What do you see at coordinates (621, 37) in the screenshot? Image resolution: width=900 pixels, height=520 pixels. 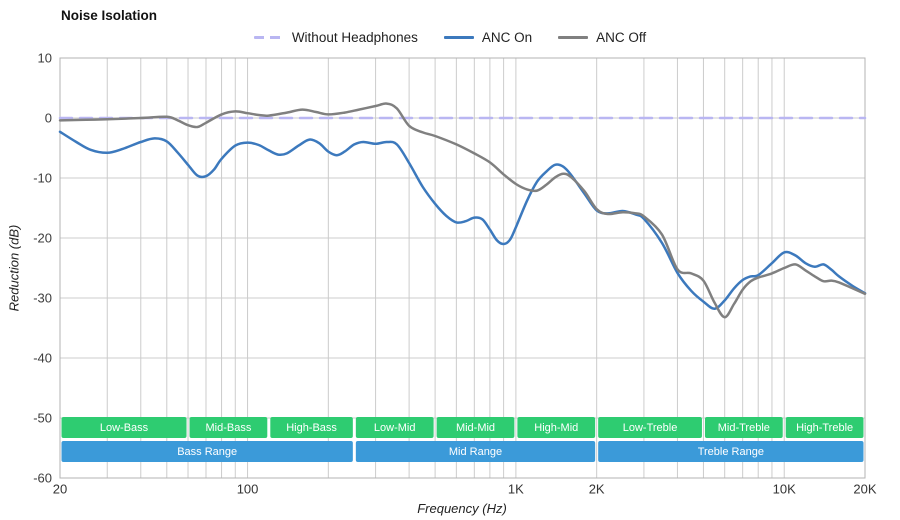 I see `legend-label: ANC Off` at bounding box center [621, 37].